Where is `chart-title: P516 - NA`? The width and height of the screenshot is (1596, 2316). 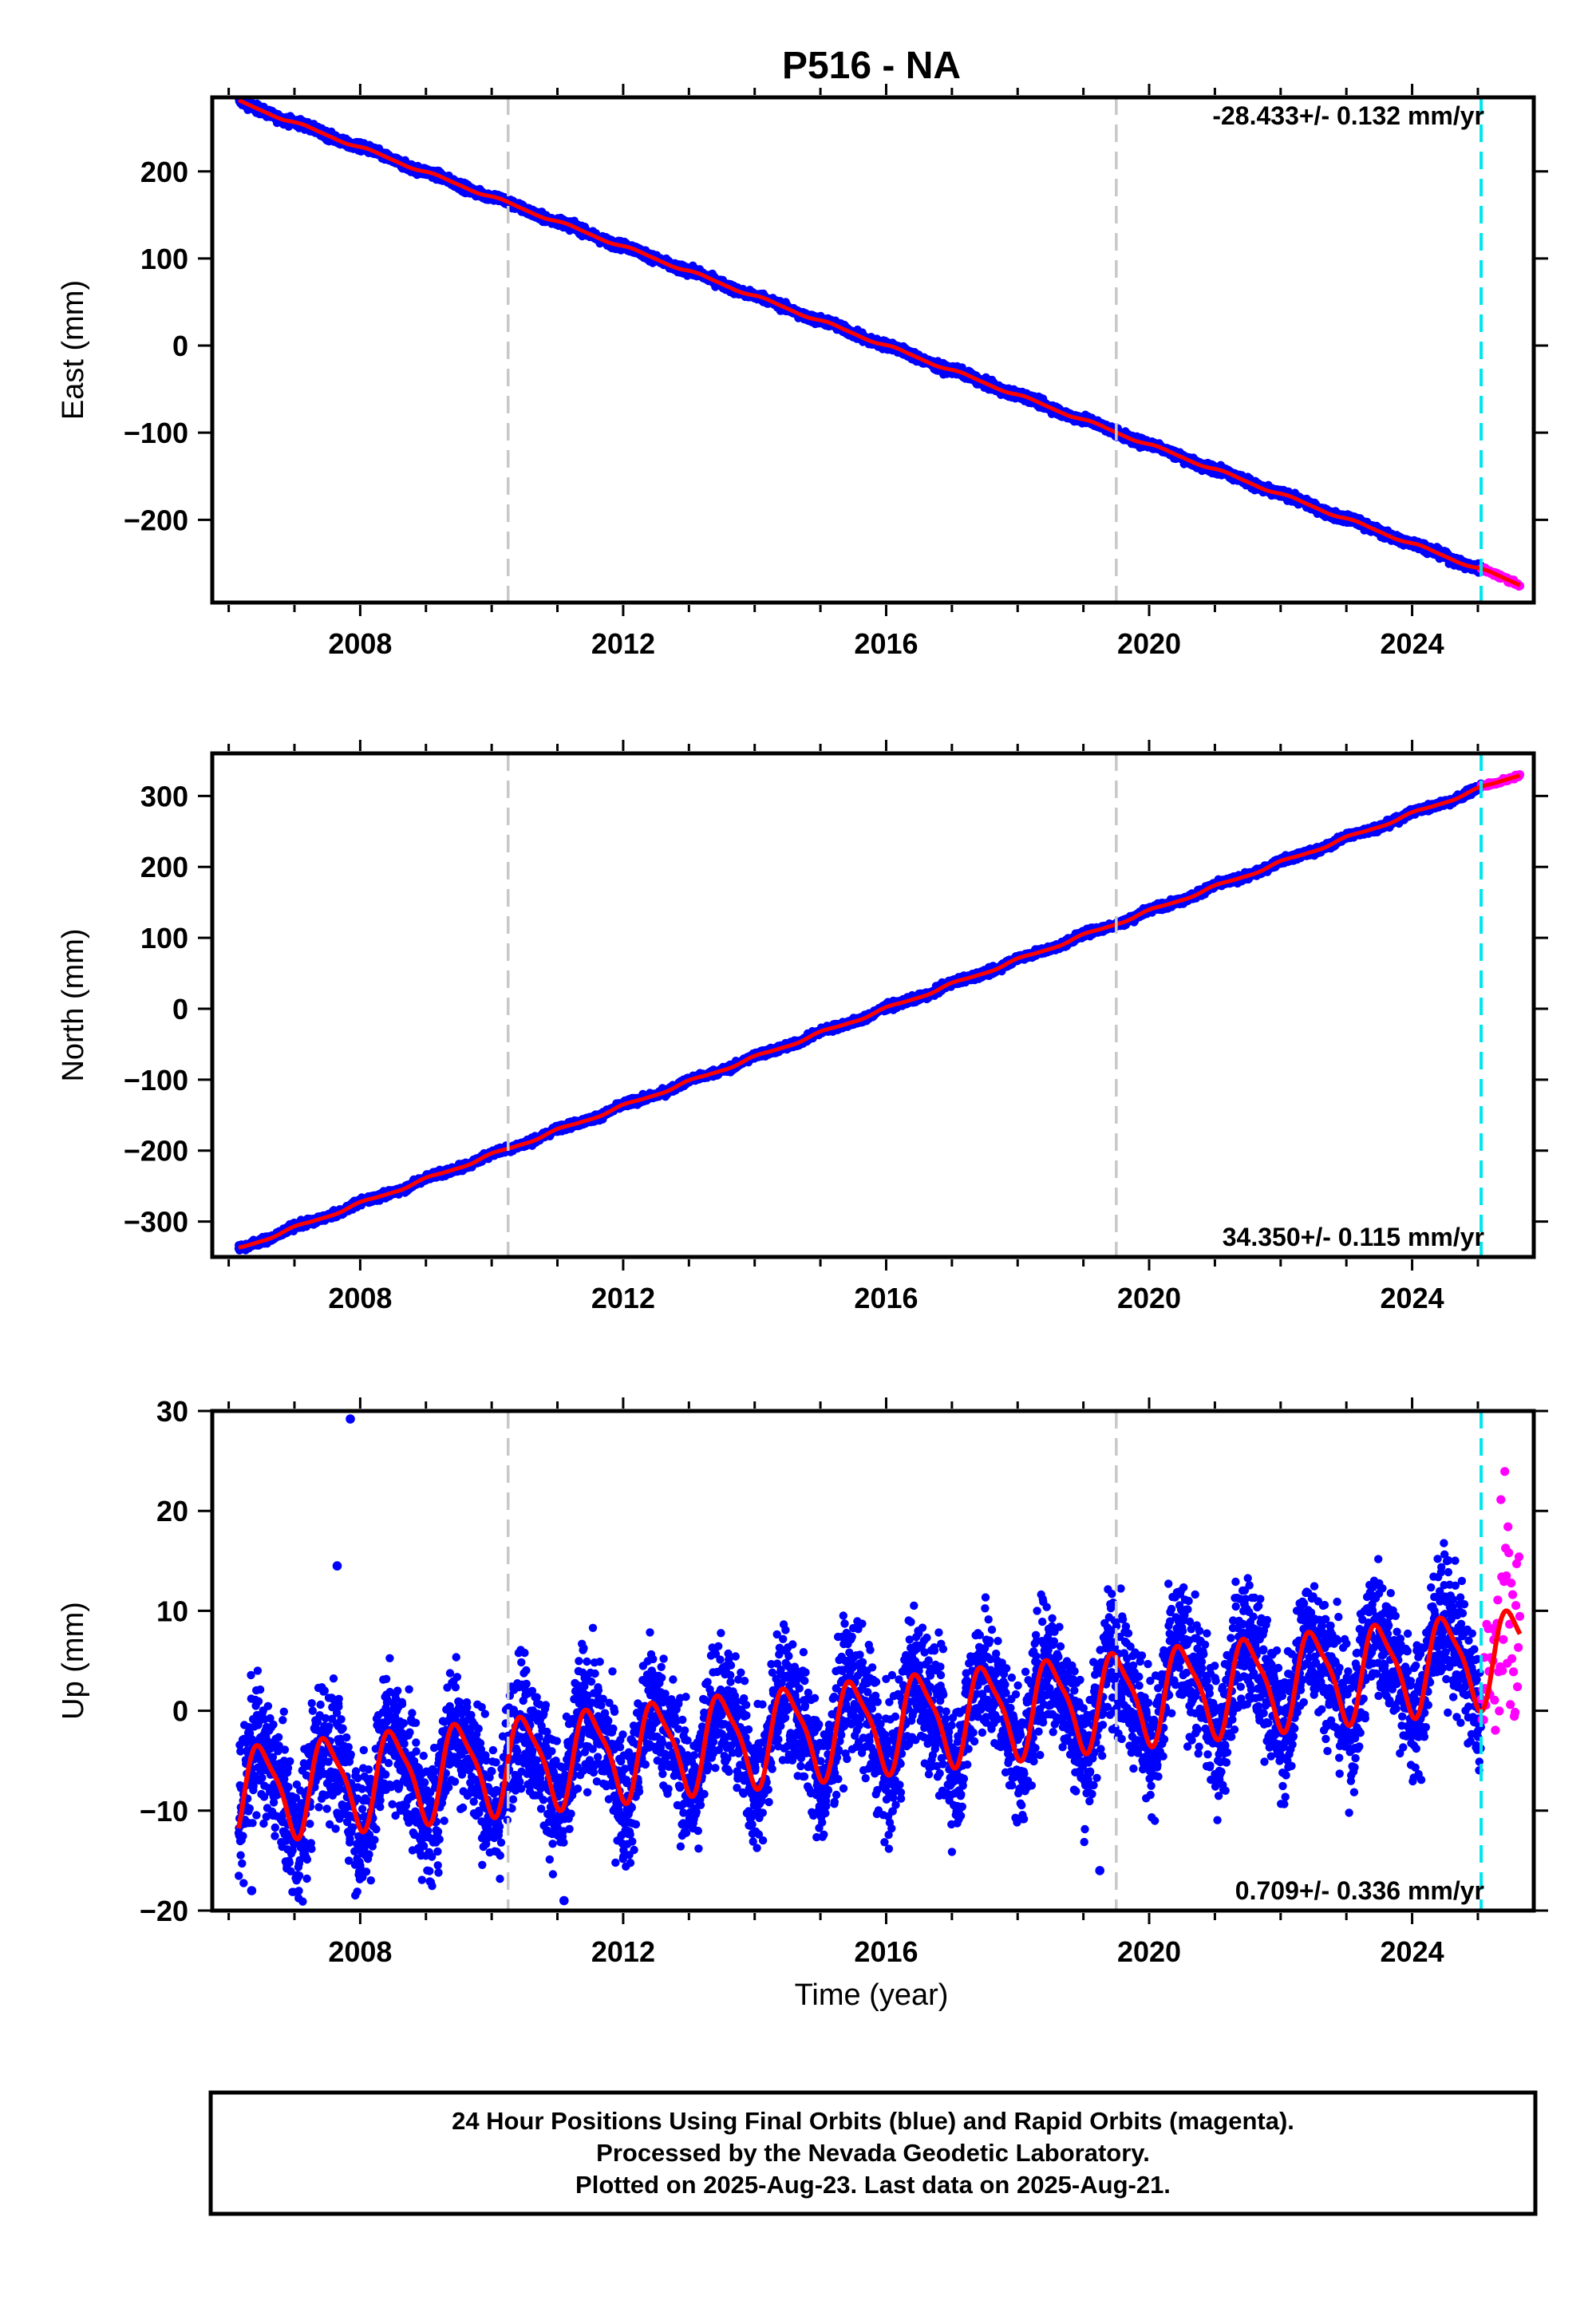 chart-title: P516 - NA is located at coordinates (871, 66).